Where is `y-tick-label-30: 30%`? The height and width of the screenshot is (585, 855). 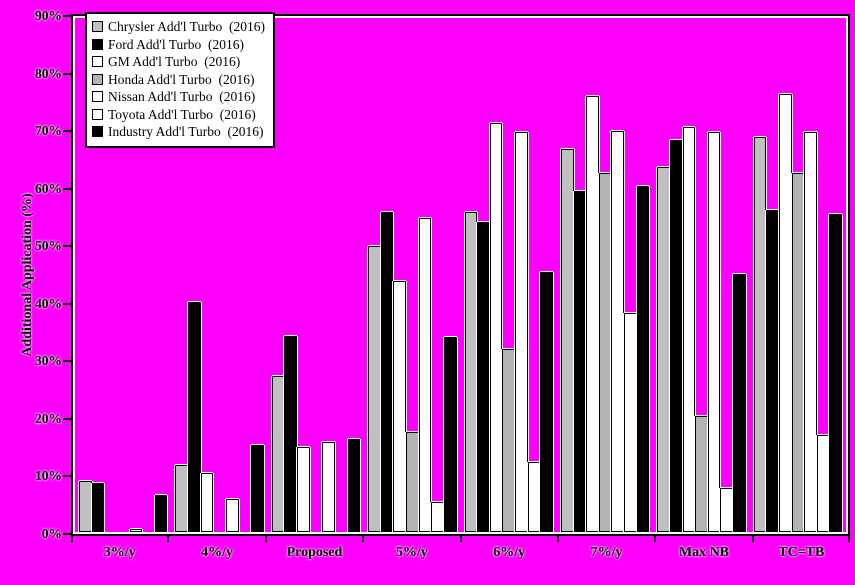
y-tick-label-30: 30% is located at coordinates (48, 361).